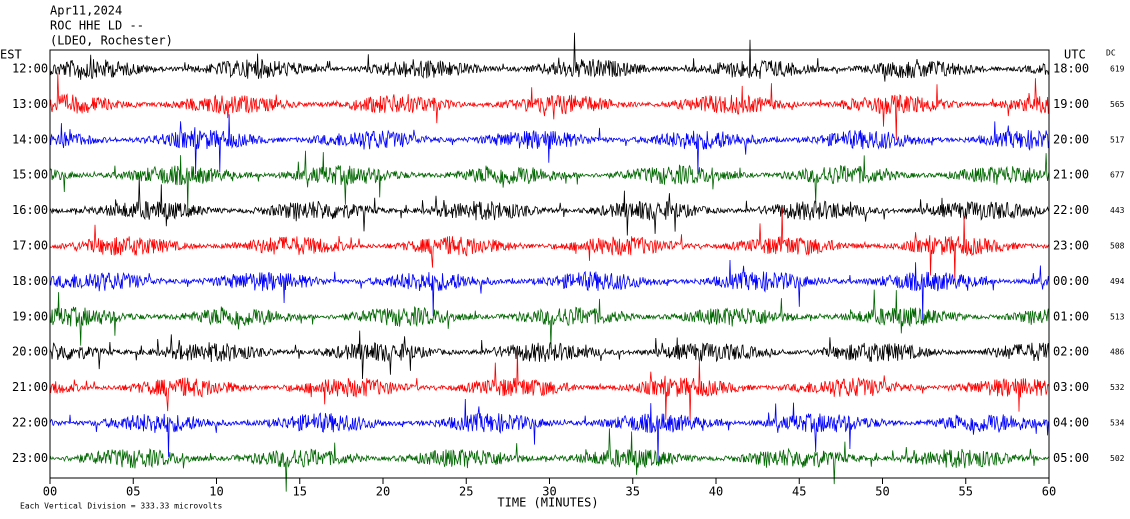  I want to click on utc-title: UTC, so click(1075, 55).